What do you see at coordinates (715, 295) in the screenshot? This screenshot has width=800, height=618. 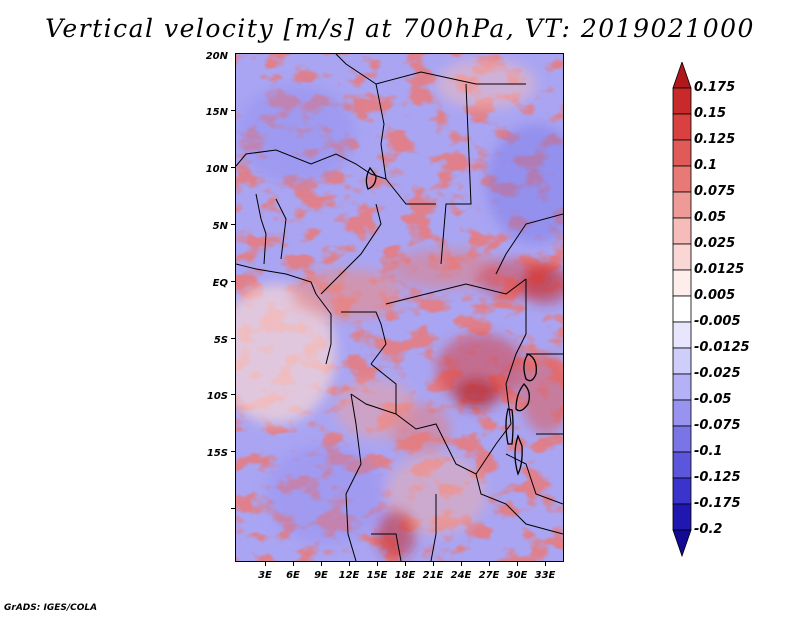 I see `colorbar-label: 0.005` at bounding box center [715, 295].